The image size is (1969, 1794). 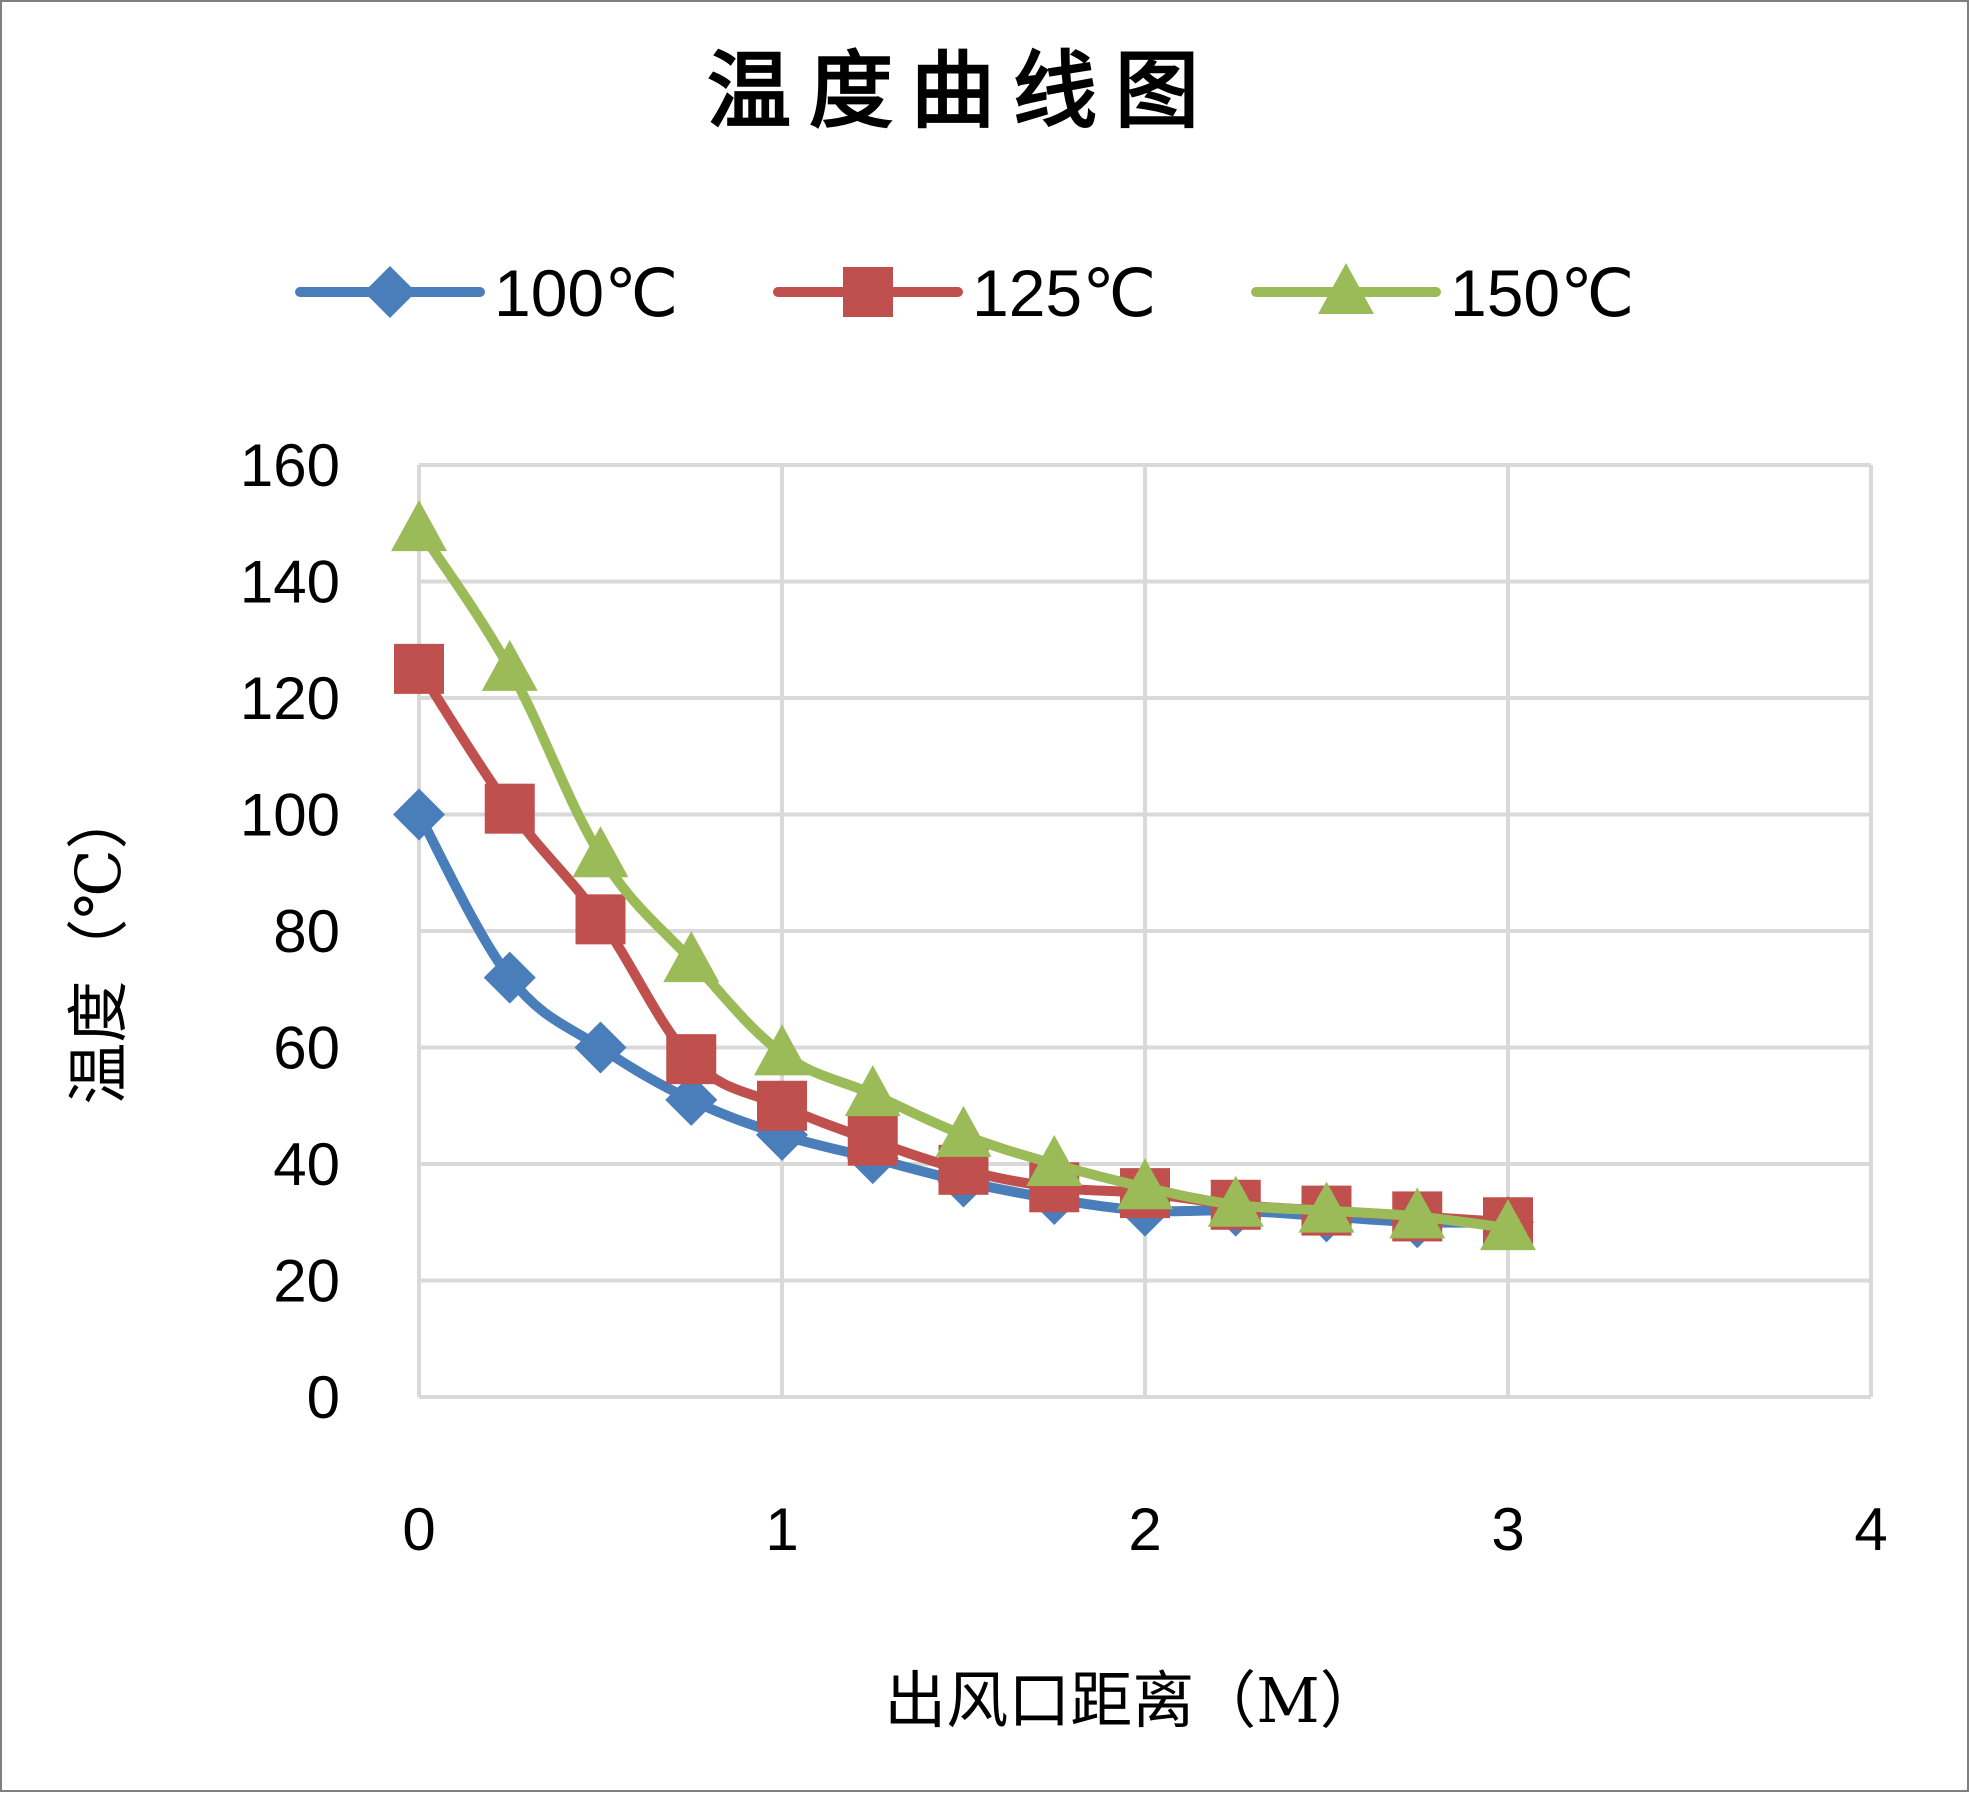 What do you see at coordinates (290, 815) in the screenshot?
I see `y-tick-label: 100` at bounding box center [290, 815].